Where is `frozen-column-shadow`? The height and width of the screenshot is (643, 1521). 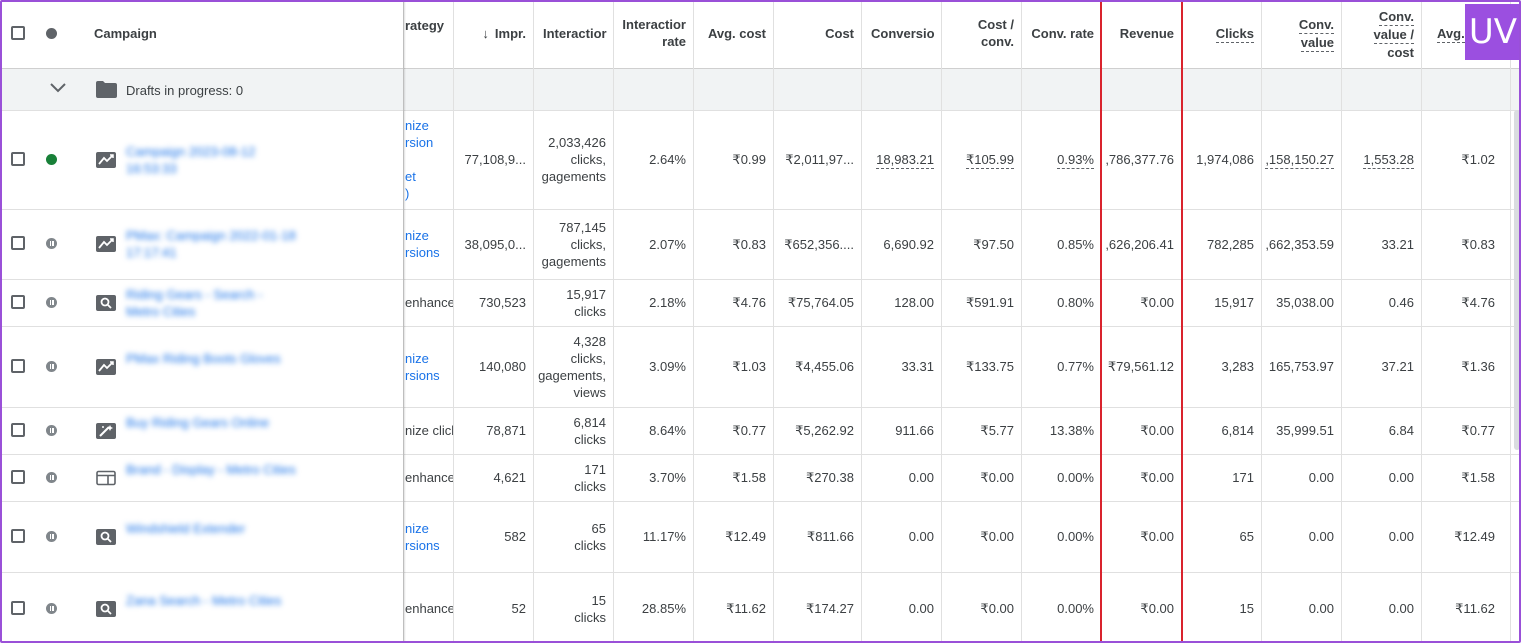 frozen-column-shadow is located at coordinates (404, 321).